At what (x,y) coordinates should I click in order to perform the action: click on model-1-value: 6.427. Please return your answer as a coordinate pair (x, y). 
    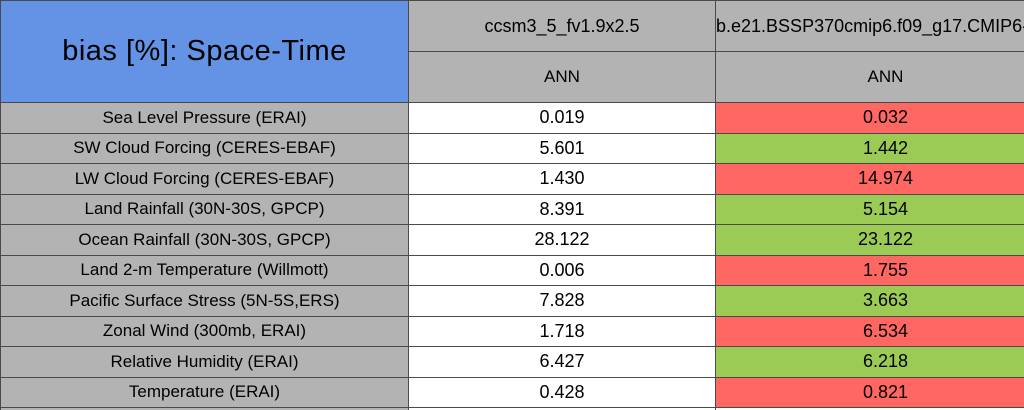
    Looking at the image, I should click on (562, 362).